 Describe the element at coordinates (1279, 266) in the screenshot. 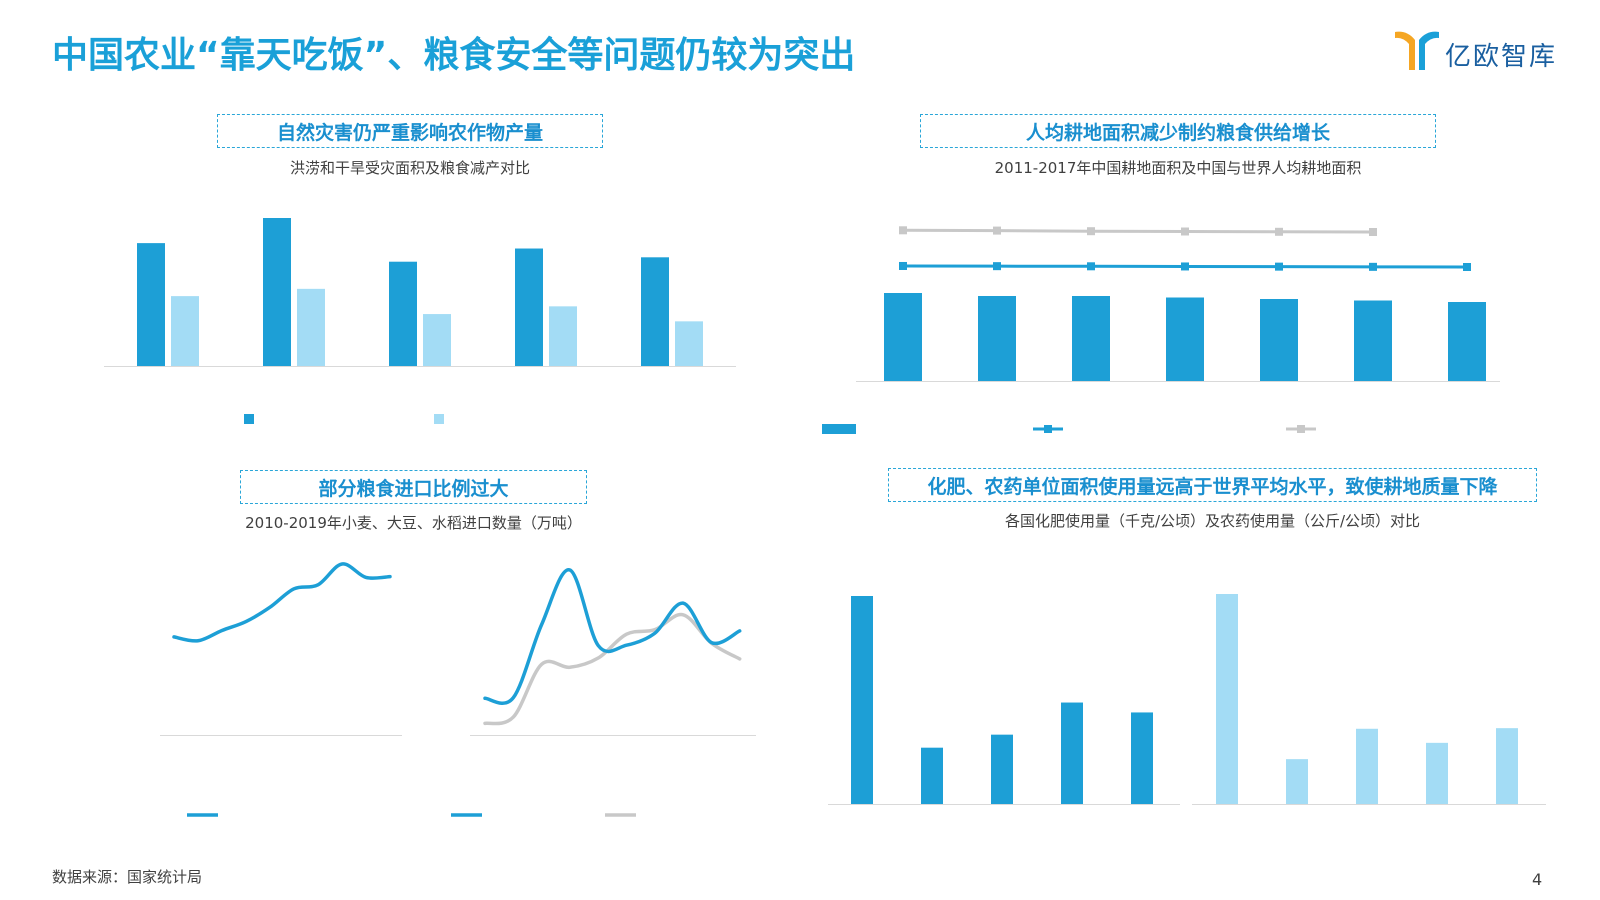

I see `point-china-2015` at that location.